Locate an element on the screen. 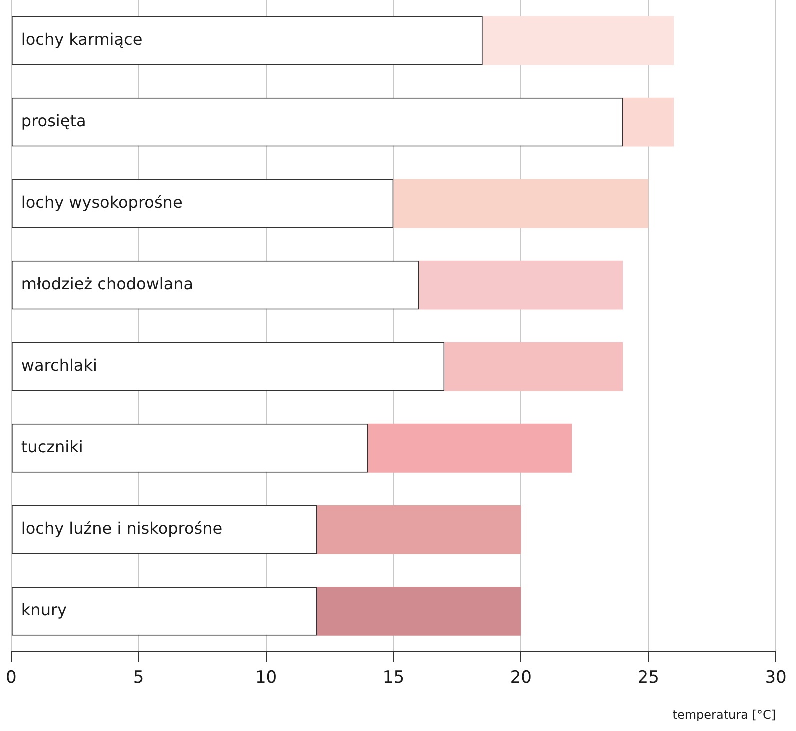 The width and height of the screenshot is (796, 731). y-tick-label: lochy karmiące is located at coordinates (82, 39).